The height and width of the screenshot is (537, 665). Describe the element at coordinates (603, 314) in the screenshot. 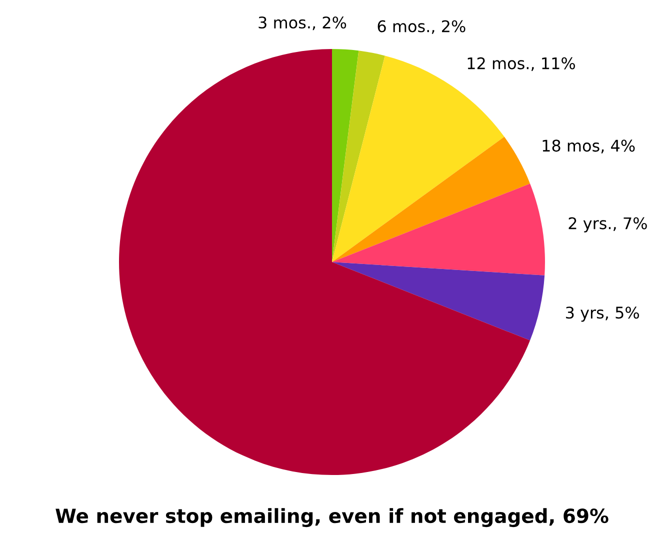

I see `slice-label: 3 yrs, 5%` at that location.